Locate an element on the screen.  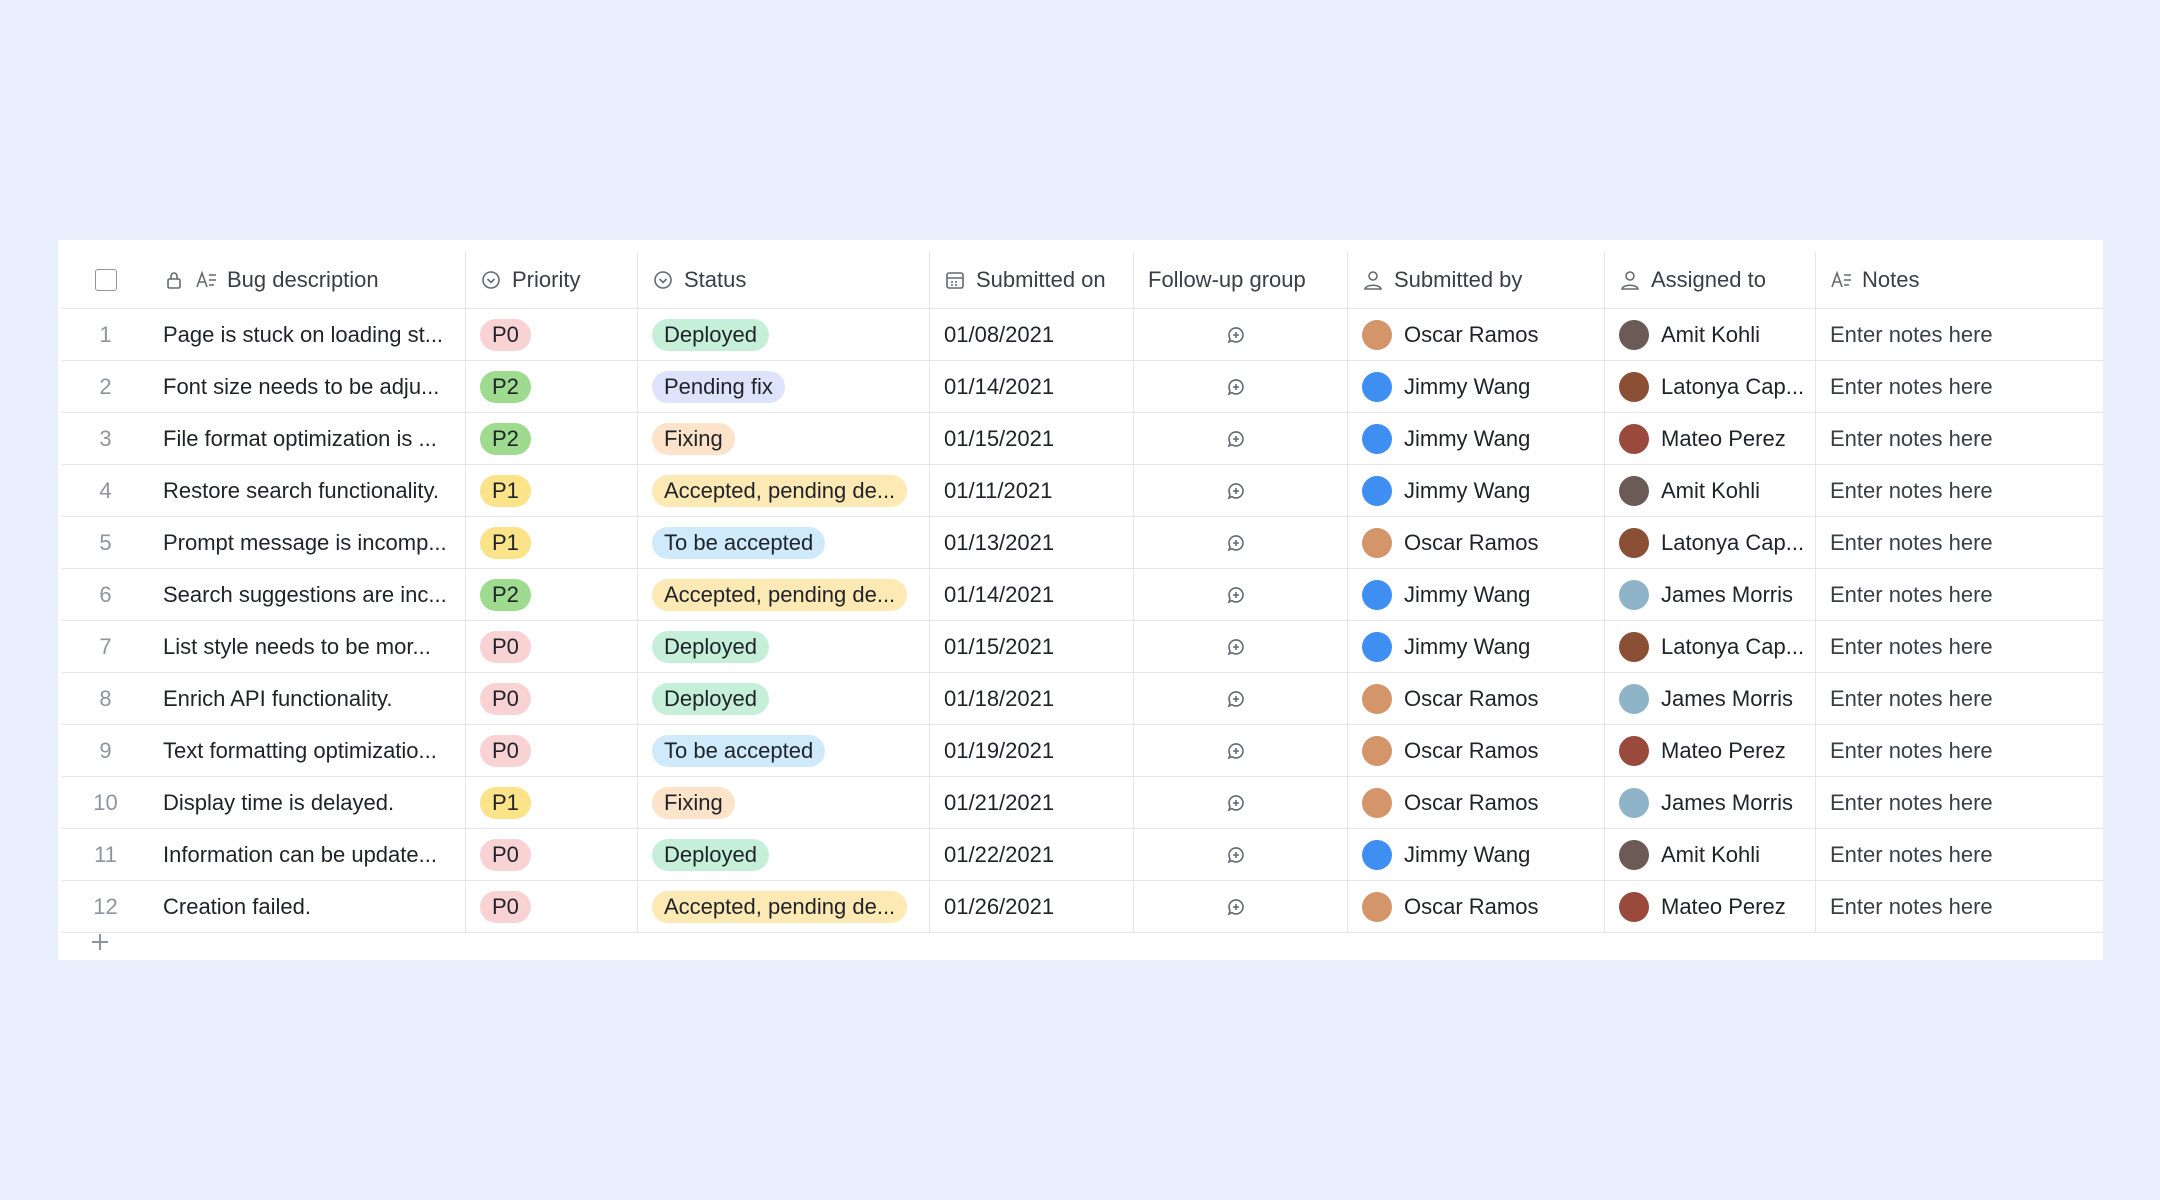
column-header: Submitted by is located at coordinates (1476, 280).